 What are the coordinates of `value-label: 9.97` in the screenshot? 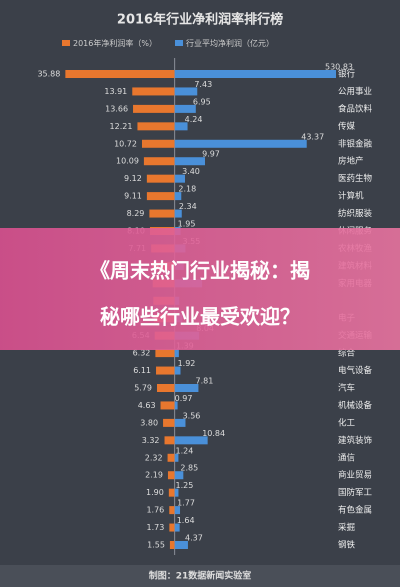 It's located at (211, 154).